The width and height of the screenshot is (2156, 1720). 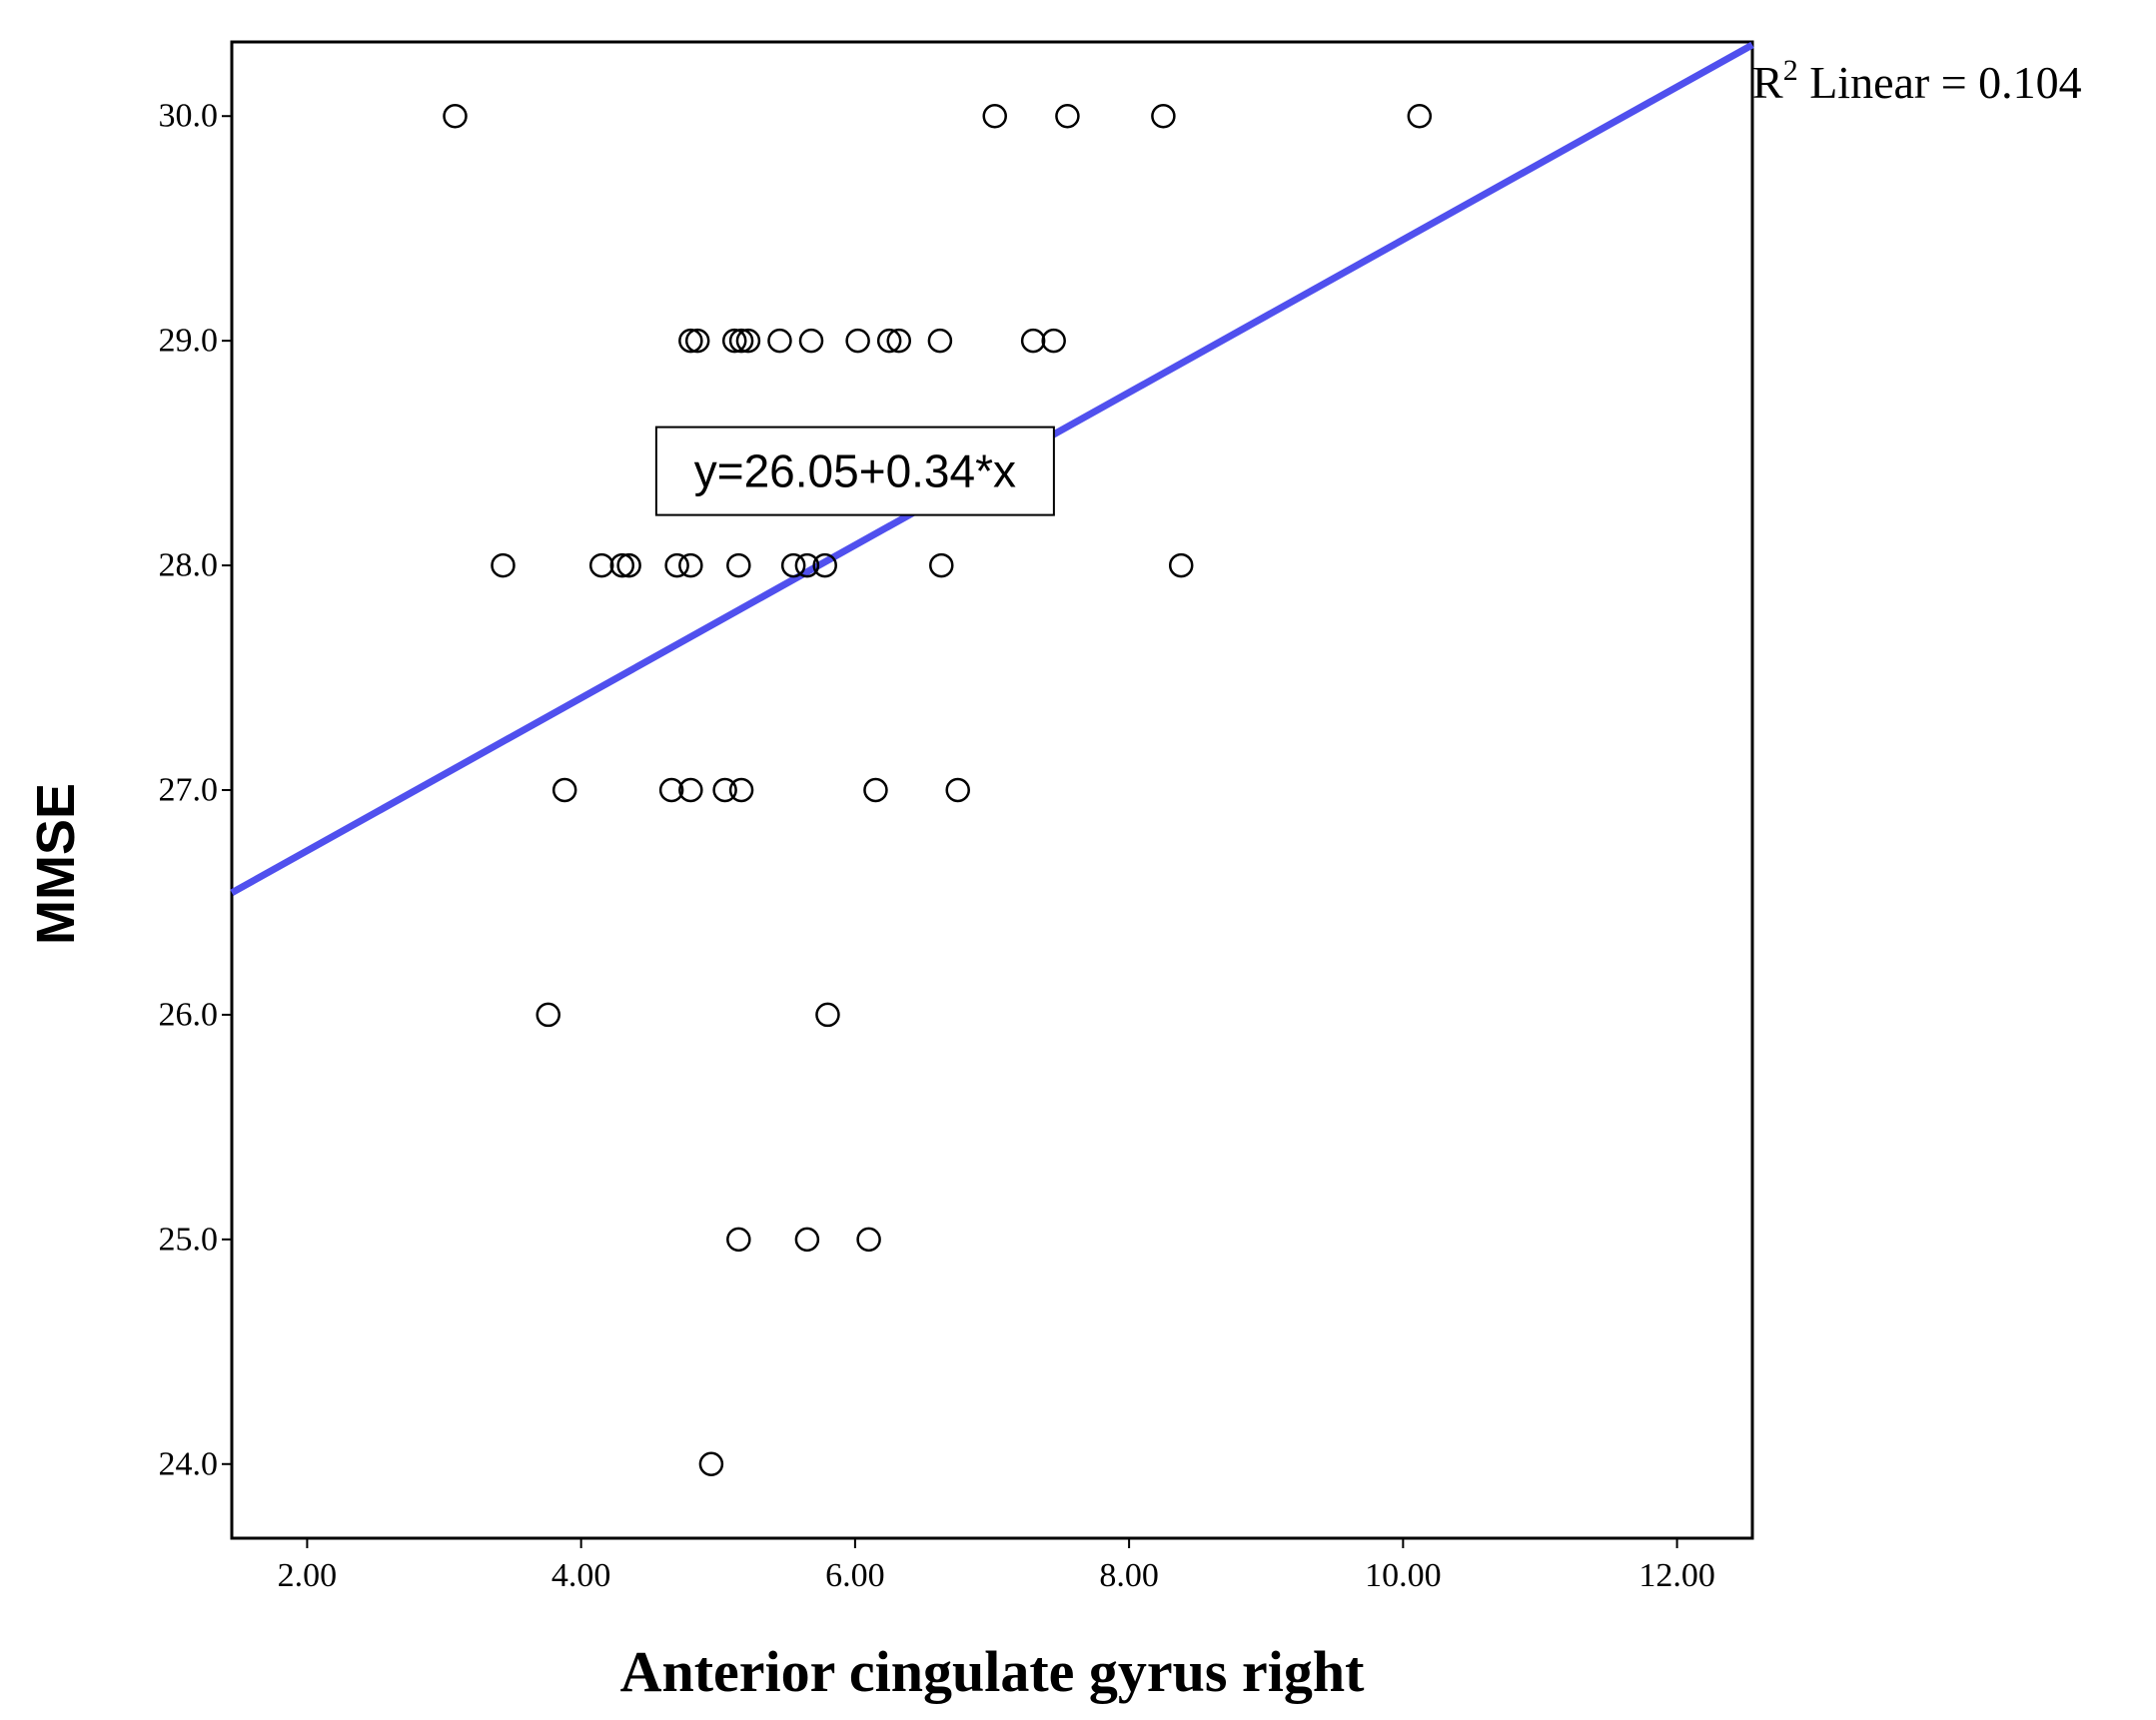 What do you see at coordinates (996, 1566) in the screenshot?
I see `x-axis-ticks: 2.00 4.00 6.00 8.00 10.00 12.00` at bounding box center [996, 1566].